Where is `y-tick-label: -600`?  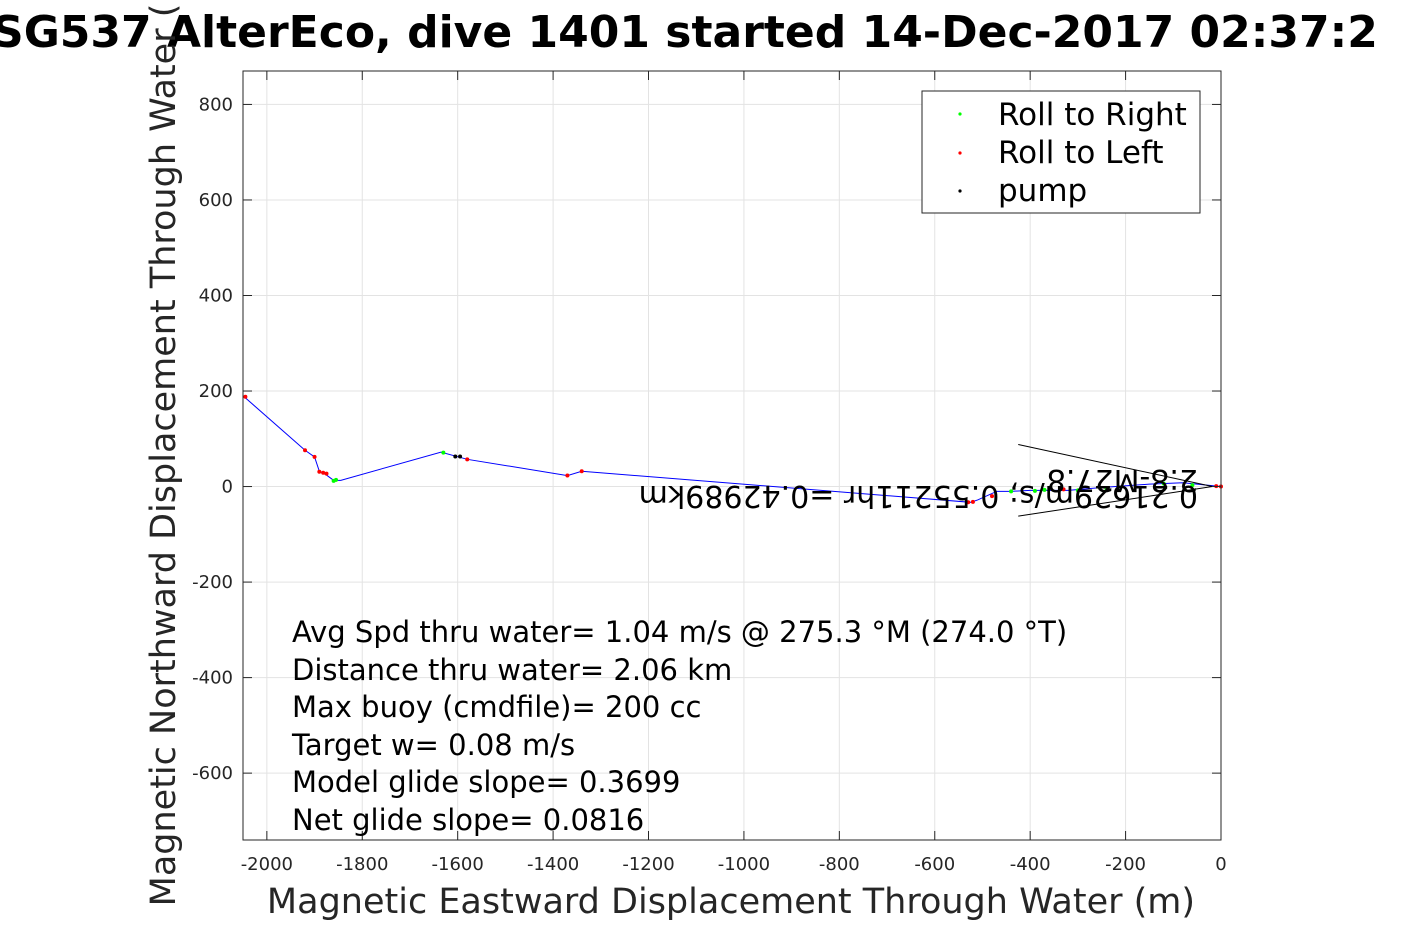
y-tick-label: -600 is located at coordinates (212, 773).